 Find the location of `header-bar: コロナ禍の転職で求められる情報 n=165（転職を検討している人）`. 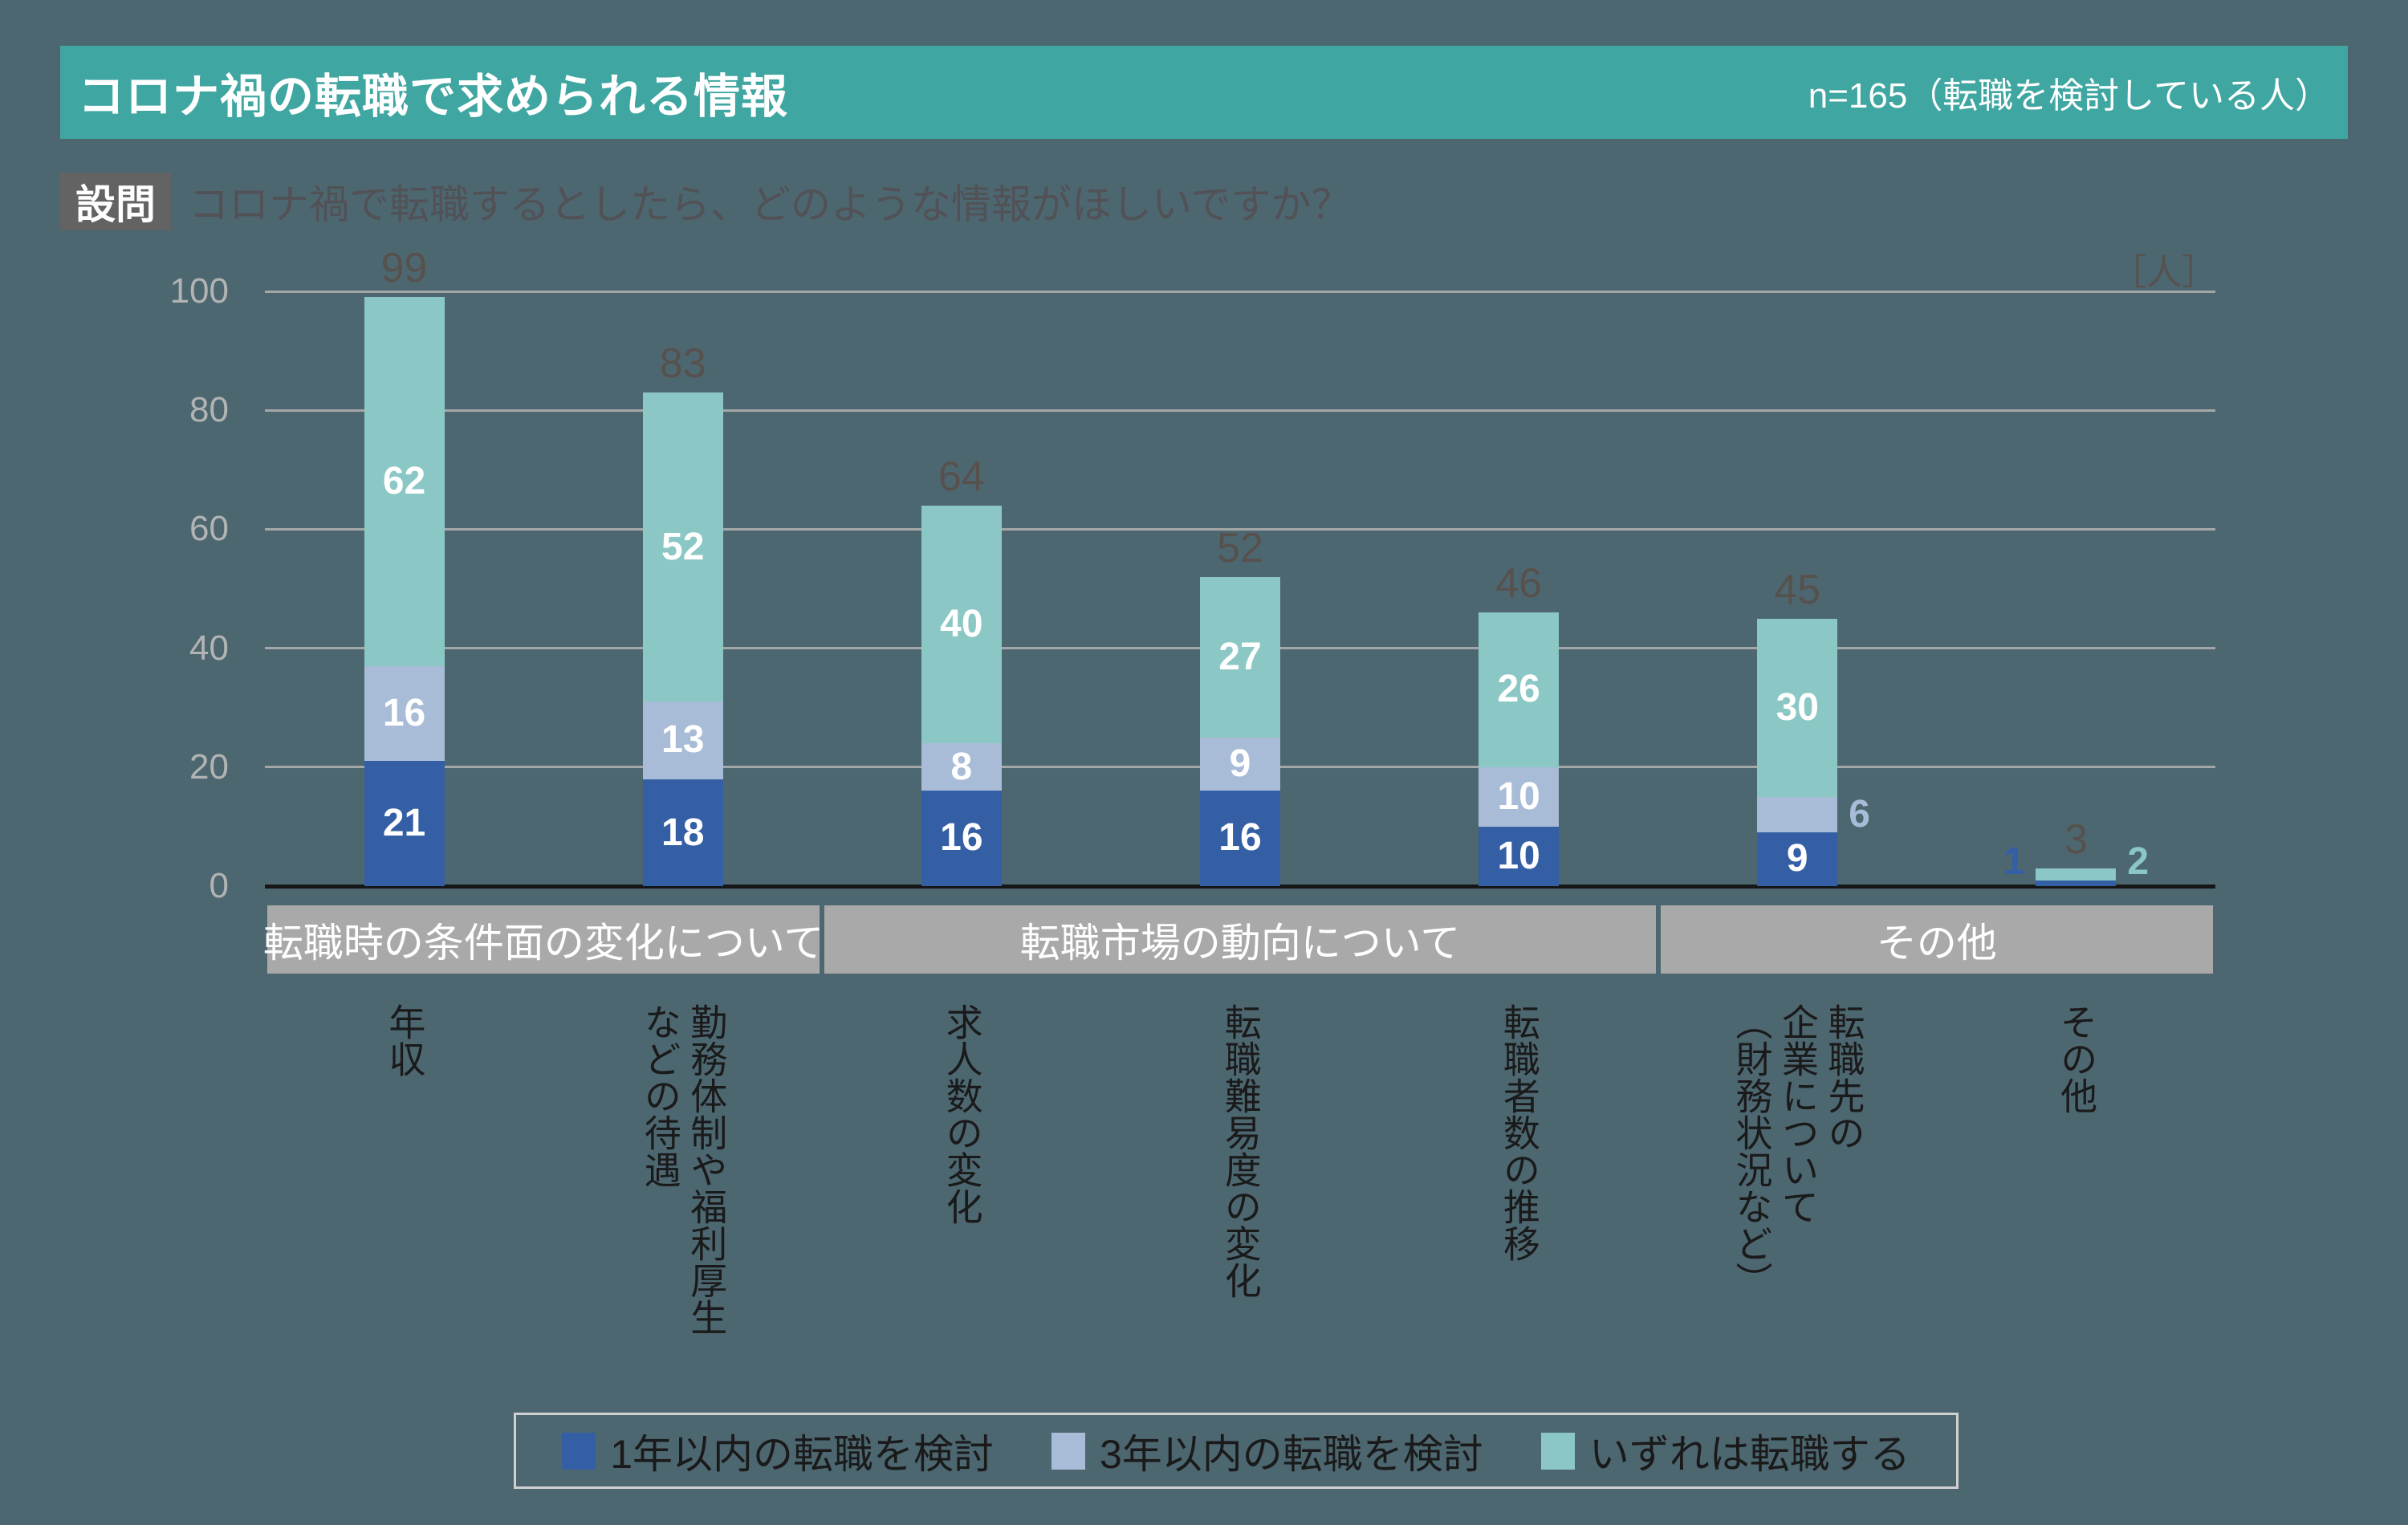

header-bar: コロナ禍の転職で求められる情報 n=165（転職を検討している人） is located at coordinates (1204, 93).